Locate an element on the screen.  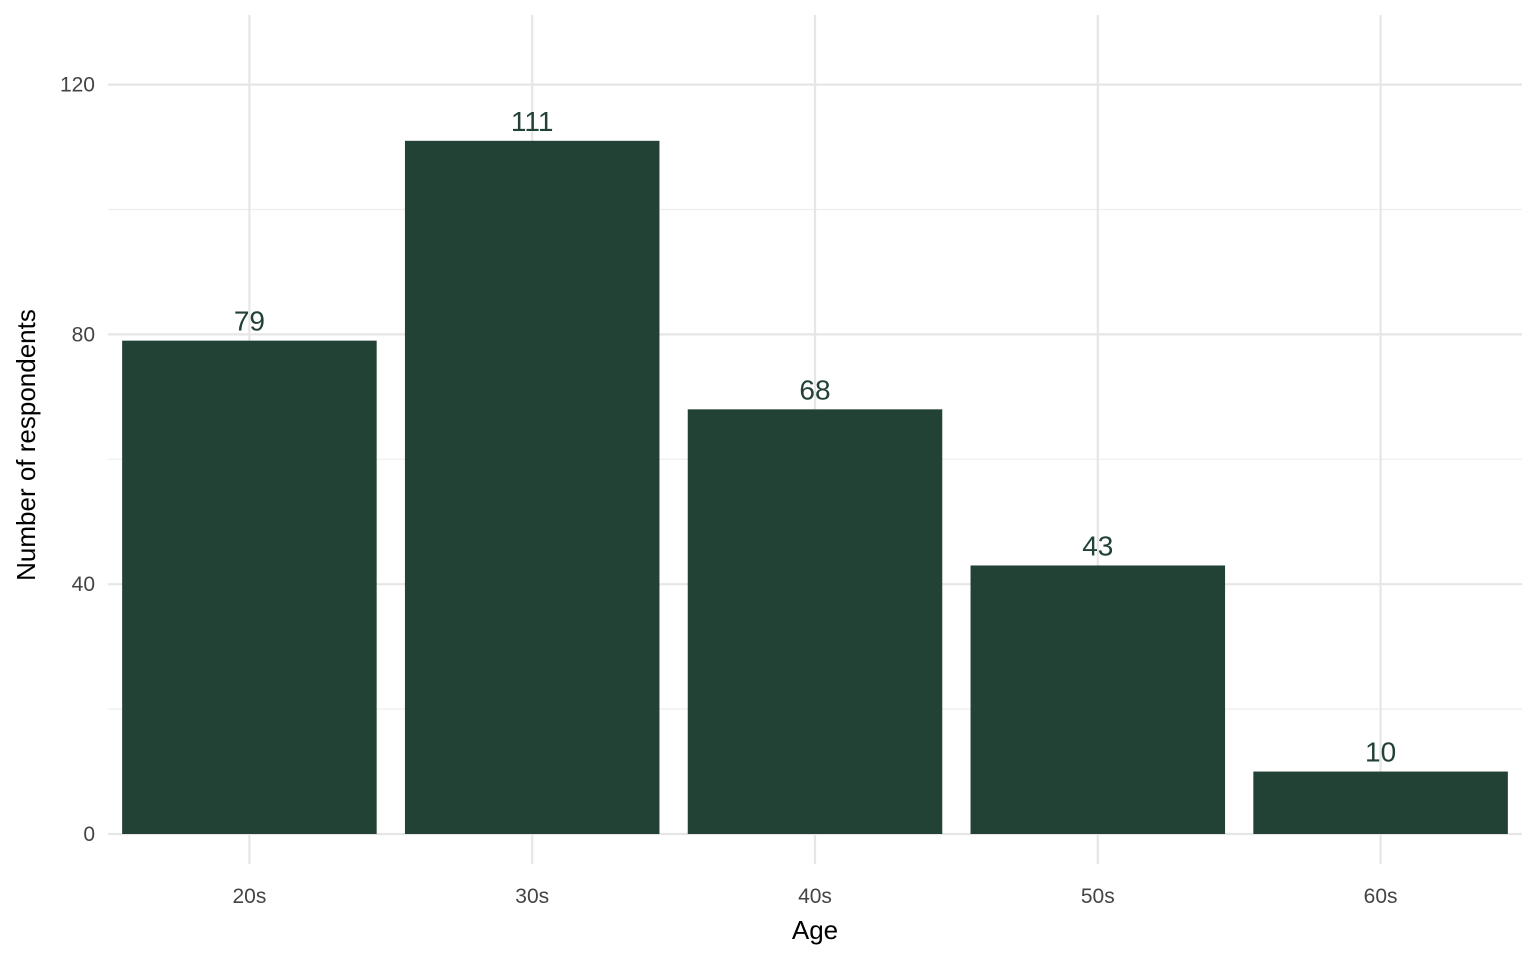
y-axis-ticks: 0 40 80 120 is located at coordinates (77, 460).